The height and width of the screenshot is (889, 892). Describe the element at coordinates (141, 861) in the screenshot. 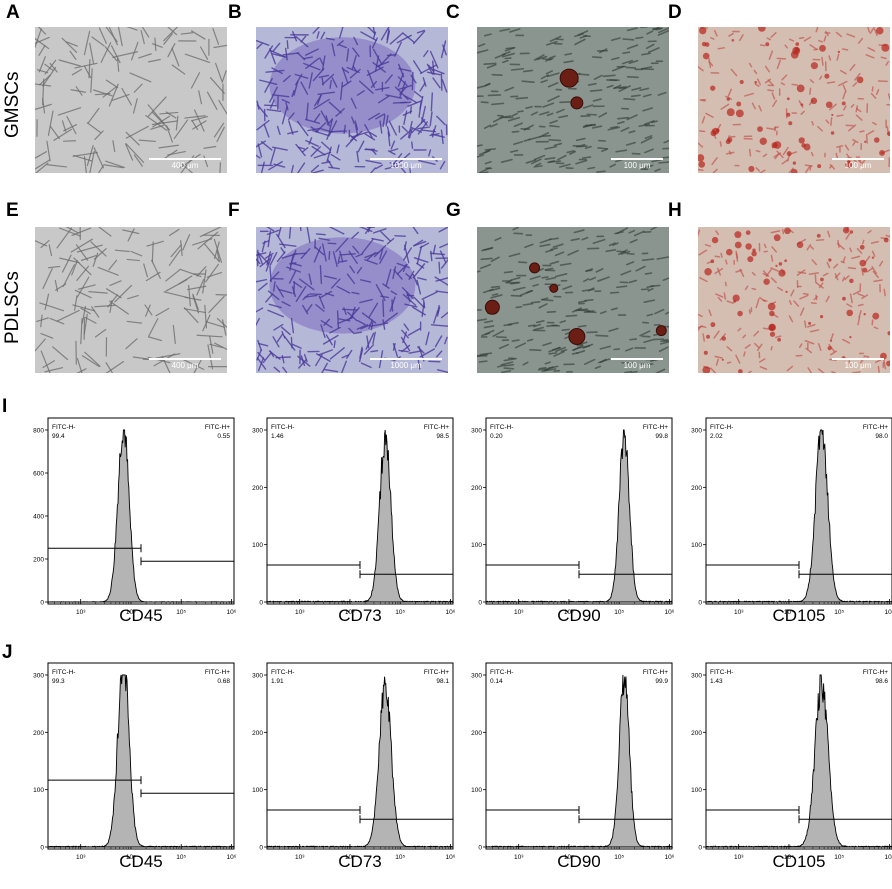

I see `marker-label-cd45: CD45` at that location.